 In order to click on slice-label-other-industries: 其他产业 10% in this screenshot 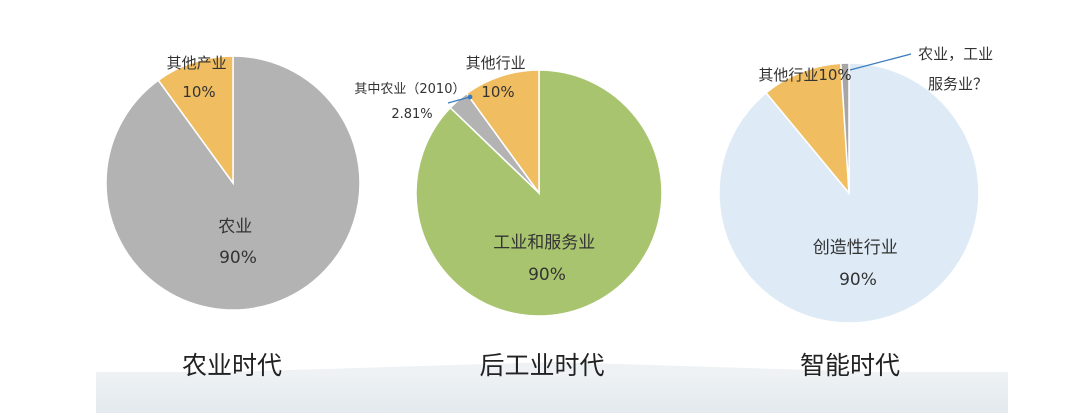, I will do `click(199, 77)`.